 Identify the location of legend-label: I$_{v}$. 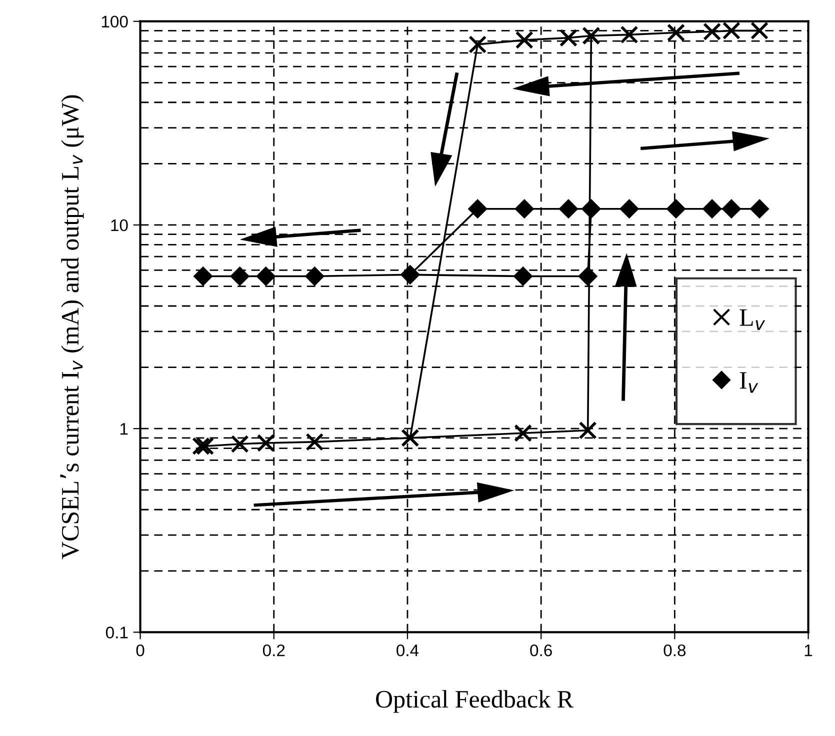
(749, 382).